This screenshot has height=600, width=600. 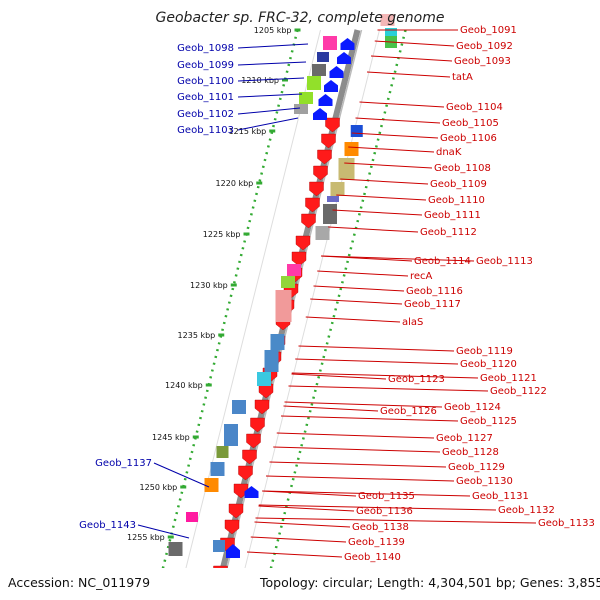 I want to click on gene-label-right: Geob_1132, so click(x=526, y=510).